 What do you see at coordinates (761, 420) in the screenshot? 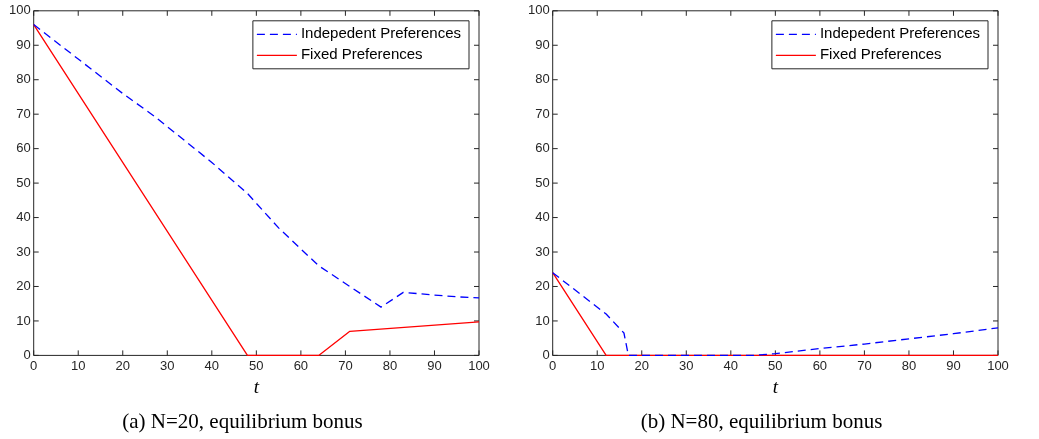
I see `text: (b) N=80, equilibrium bonus` at bounding box center [761, 420].